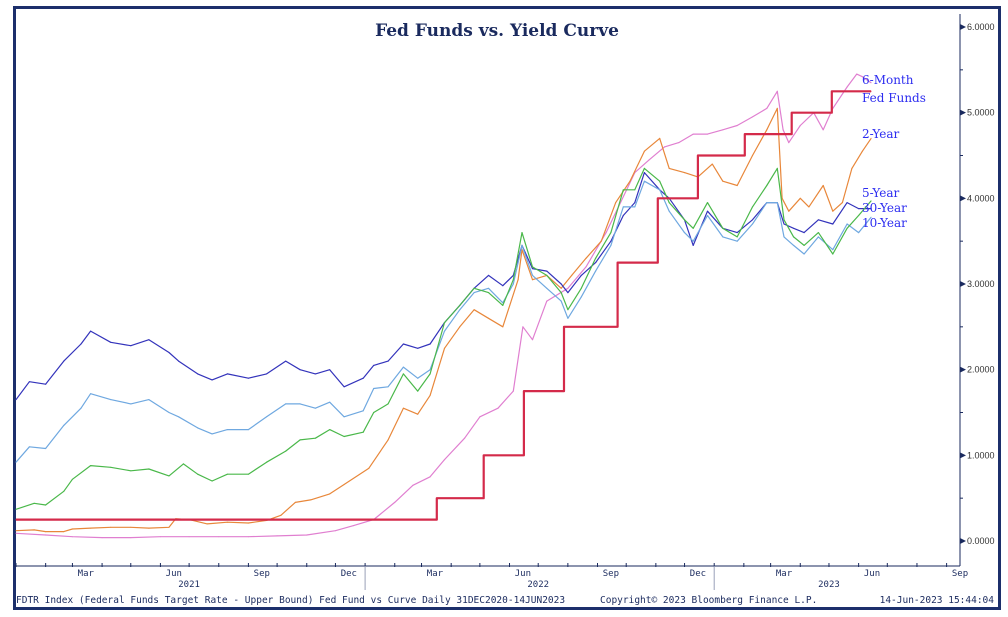 The image size is (1008, 617). What do you see at coordinates (538, 585) in the screenshot?
I see `year-label: 2022` at bounding box center [538, 585].